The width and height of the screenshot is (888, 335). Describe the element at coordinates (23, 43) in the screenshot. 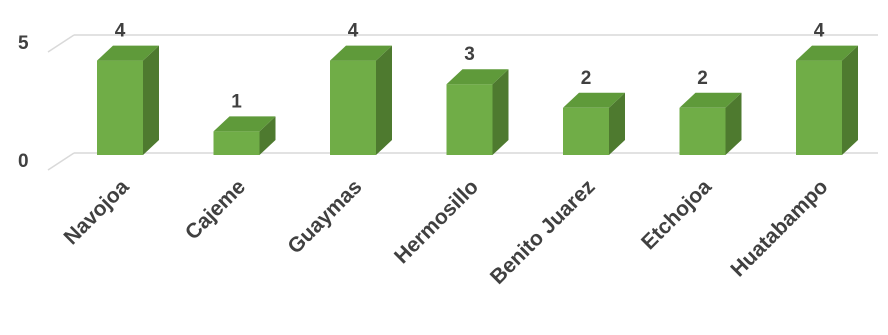

I see `y-tick-label: 5` at that location.